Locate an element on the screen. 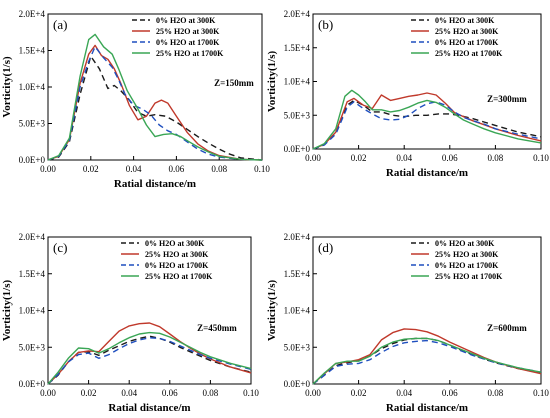 The width and height of the screenshot is (550, 418). panel-label: (d) is located at coordinates (325, 247).